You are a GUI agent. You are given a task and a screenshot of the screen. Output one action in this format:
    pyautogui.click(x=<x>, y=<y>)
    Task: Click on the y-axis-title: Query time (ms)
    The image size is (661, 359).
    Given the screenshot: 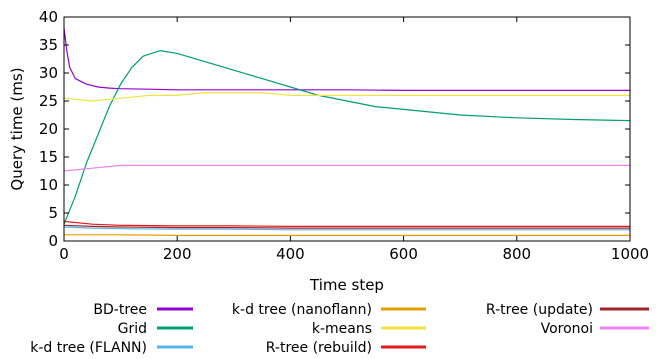 What is the action you would take?
    pyautogui.click(x=17, y=128)
    